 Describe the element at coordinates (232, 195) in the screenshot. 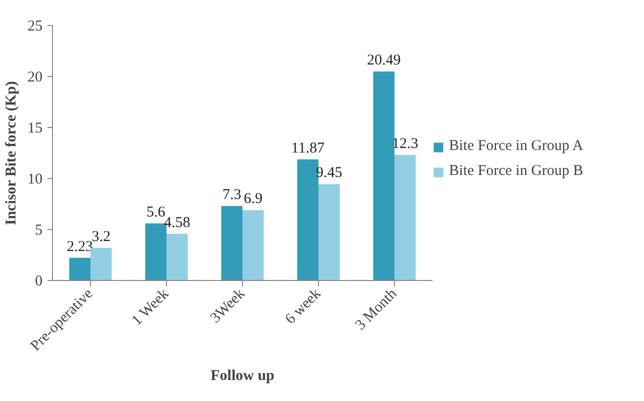

I see `data-label: 7.3` at that location.